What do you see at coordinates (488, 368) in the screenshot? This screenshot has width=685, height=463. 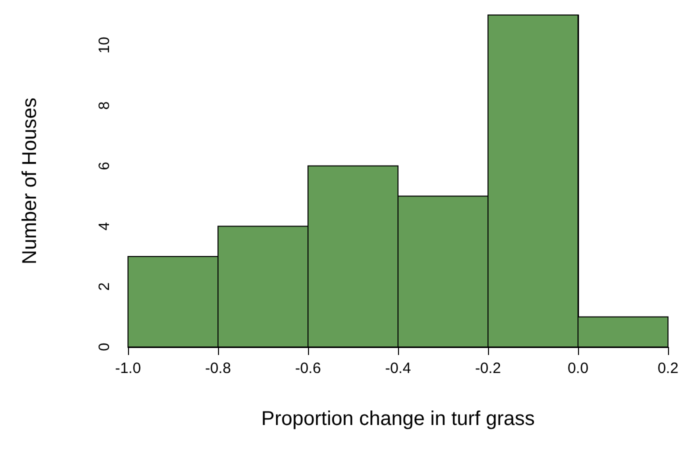 I see `x-tick-label: -0.2` at bounding box center [488, 368].